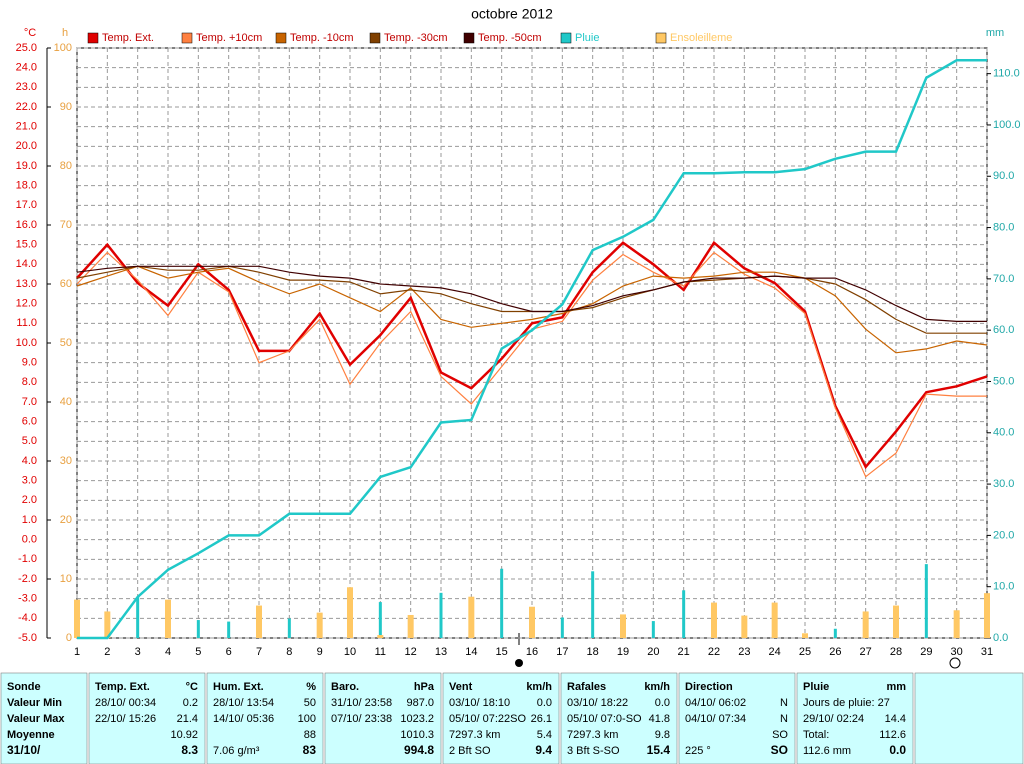 The width and height of the screenshot is (1024, 764). Describe the element at coordinates (502, 652) in the screenshot. I see `x-tick-label: 15` at that location.